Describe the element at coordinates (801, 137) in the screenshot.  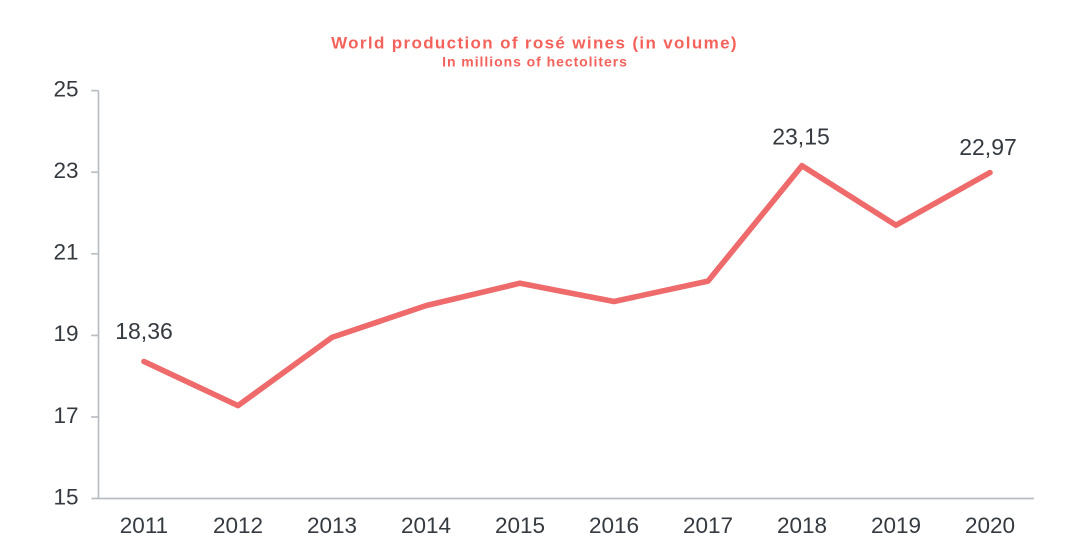
I see `svg-text: 23,15` at that location.